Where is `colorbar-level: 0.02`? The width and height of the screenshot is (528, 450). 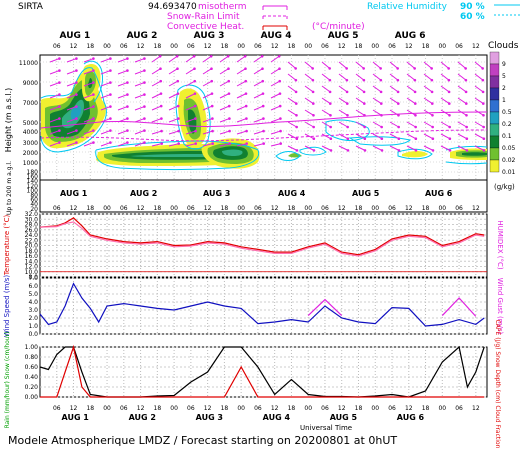 colorbar-level: 0.02 is located at coordinates (509, 160).